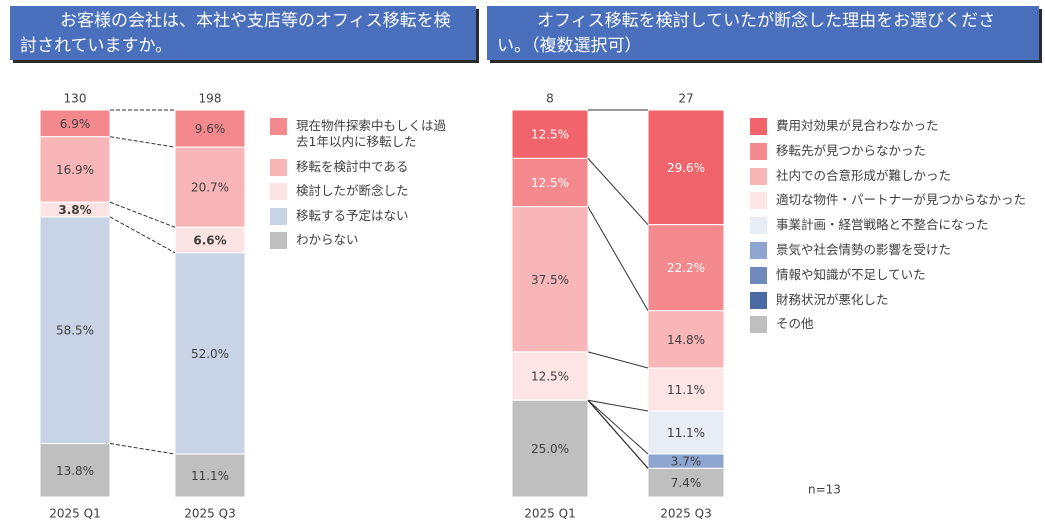 This screenshot has width=1045, height=530. I want to click on legend-label: 財務状況が悪化した, so click(832, 299).